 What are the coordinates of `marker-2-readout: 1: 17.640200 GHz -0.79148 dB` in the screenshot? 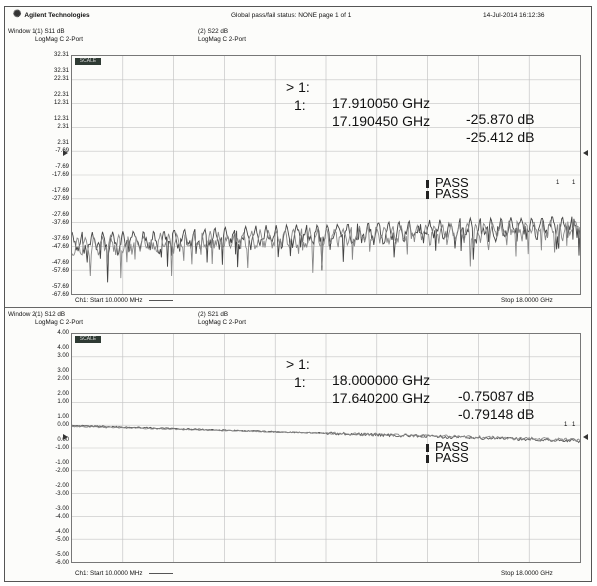 It's located at (410, 398).